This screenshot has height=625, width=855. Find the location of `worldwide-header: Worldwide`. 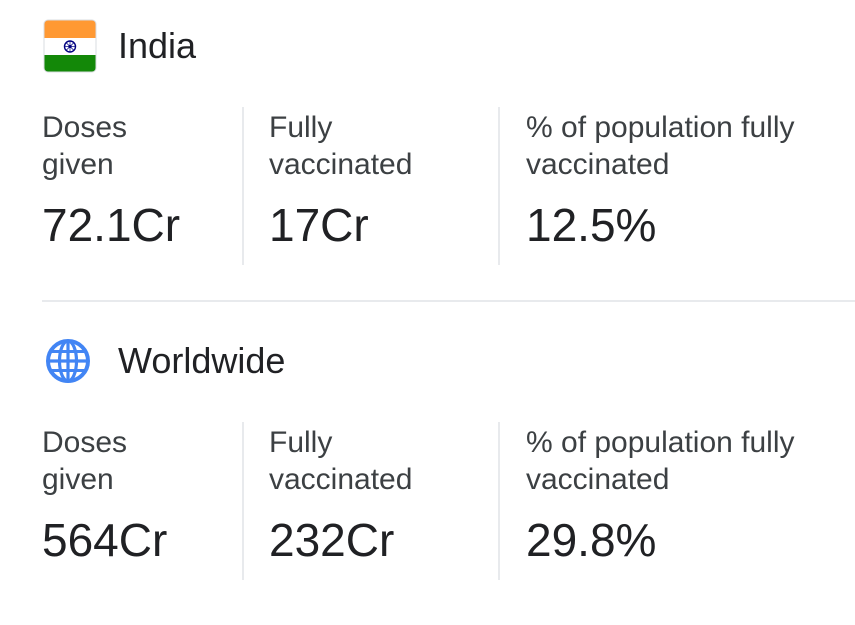

worldwide-header: Worldwide is located at coordinates (164, 361).